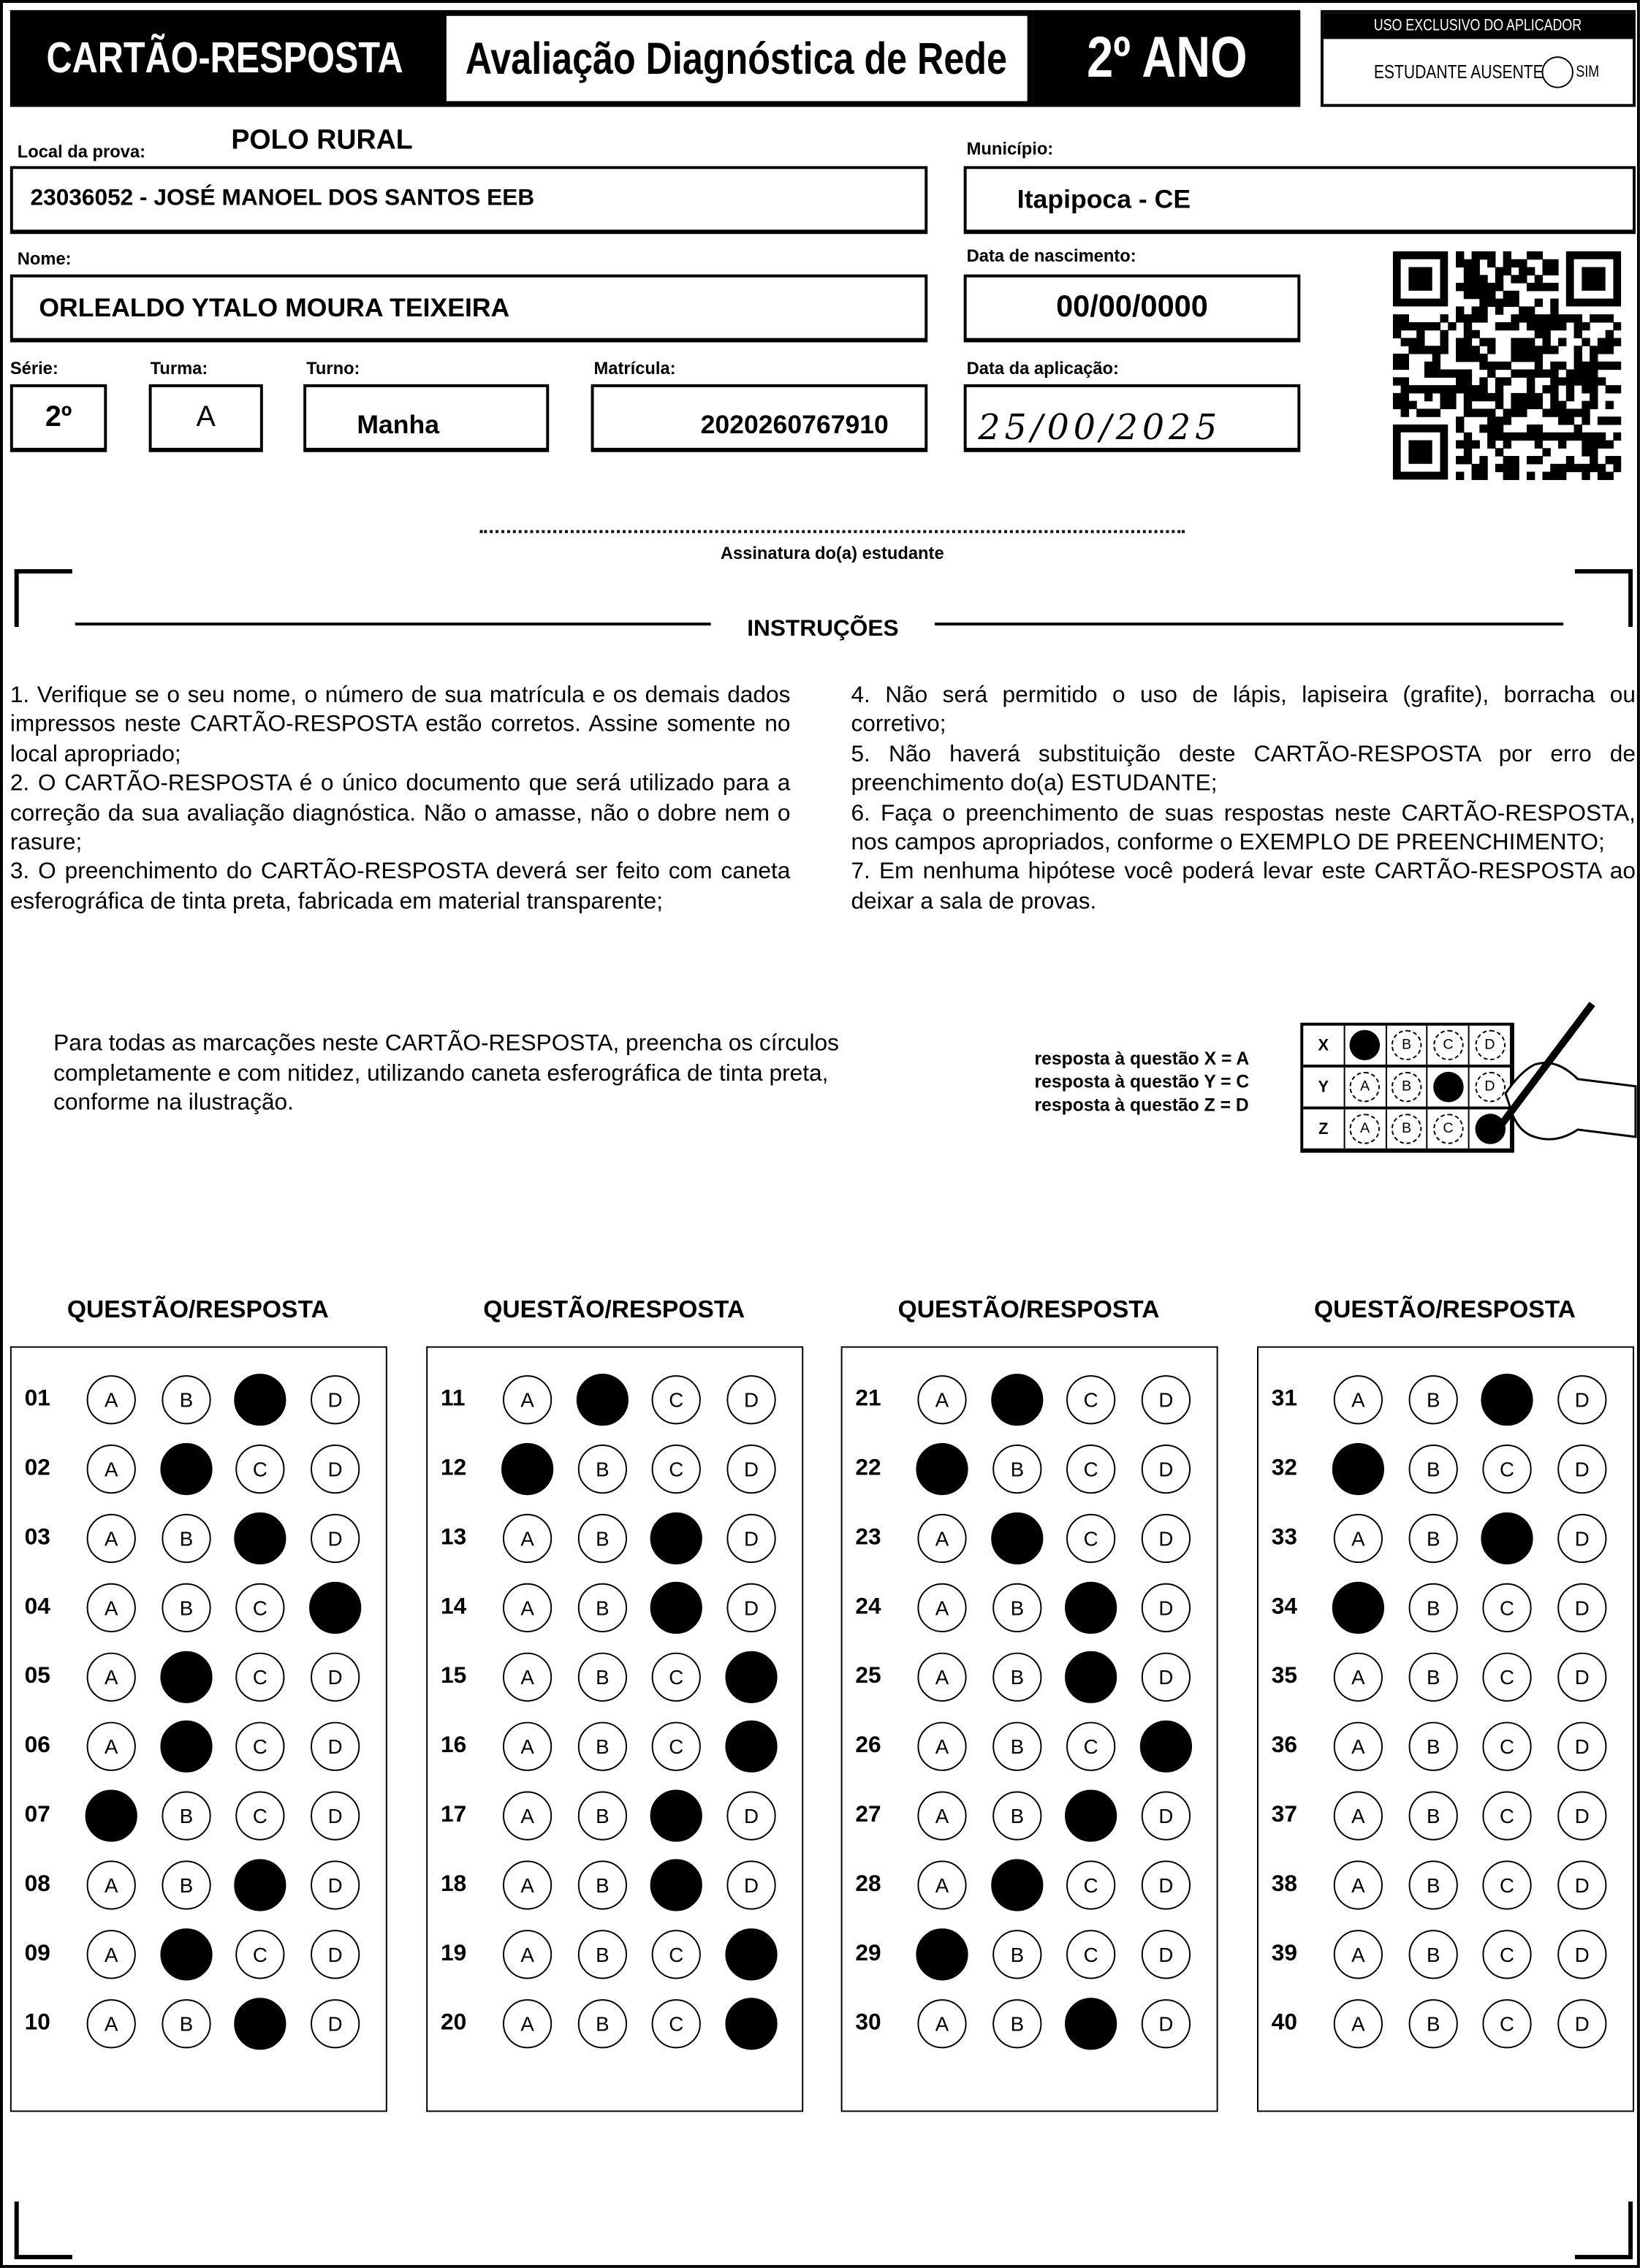  What do you see at coordinates (1132, 418) in the screenshot?
I see `aplicacao-field: 25/00/2025` at bounding box center [1132, 418].